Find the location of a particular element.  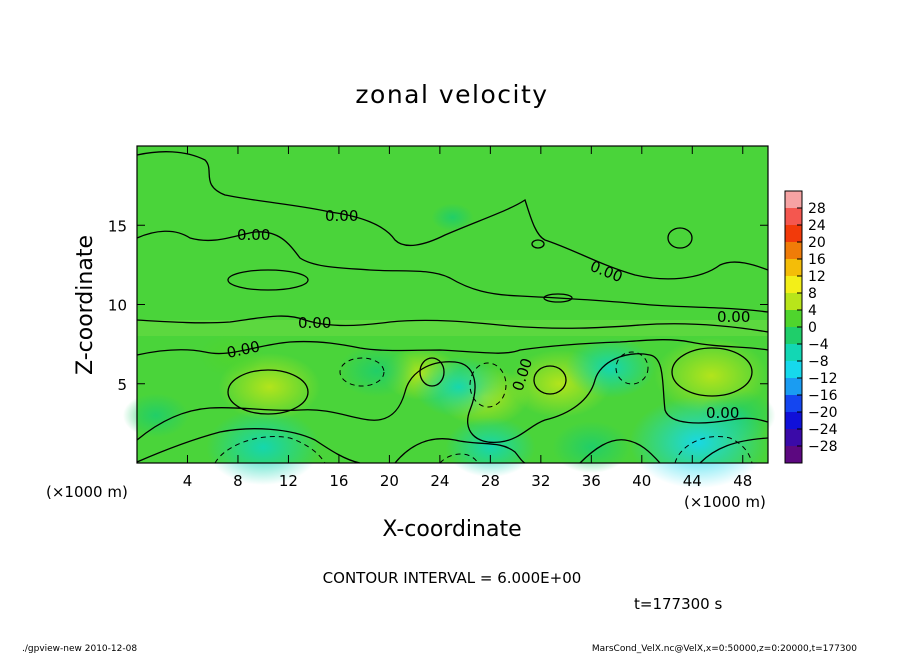

x-tick-label: 28 is located at coordinates (490, 481).